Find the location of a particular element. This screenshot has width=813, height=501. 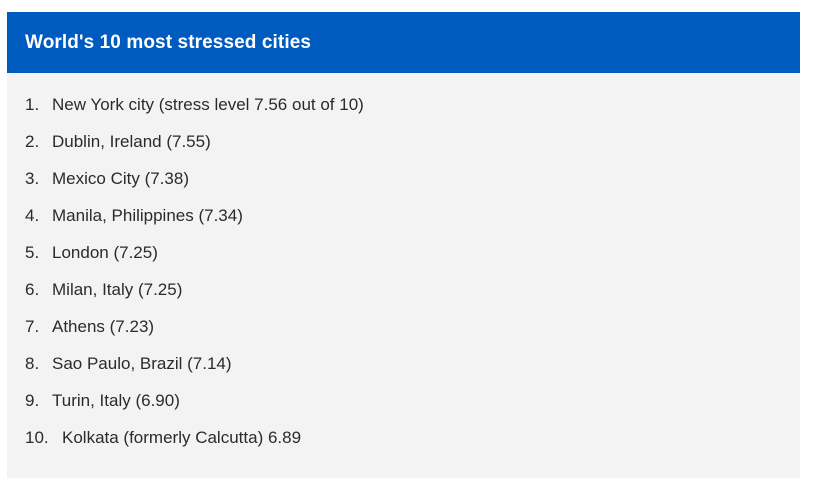

box-title: World's 10 most stressed cities is located at coordinates (168, 42).